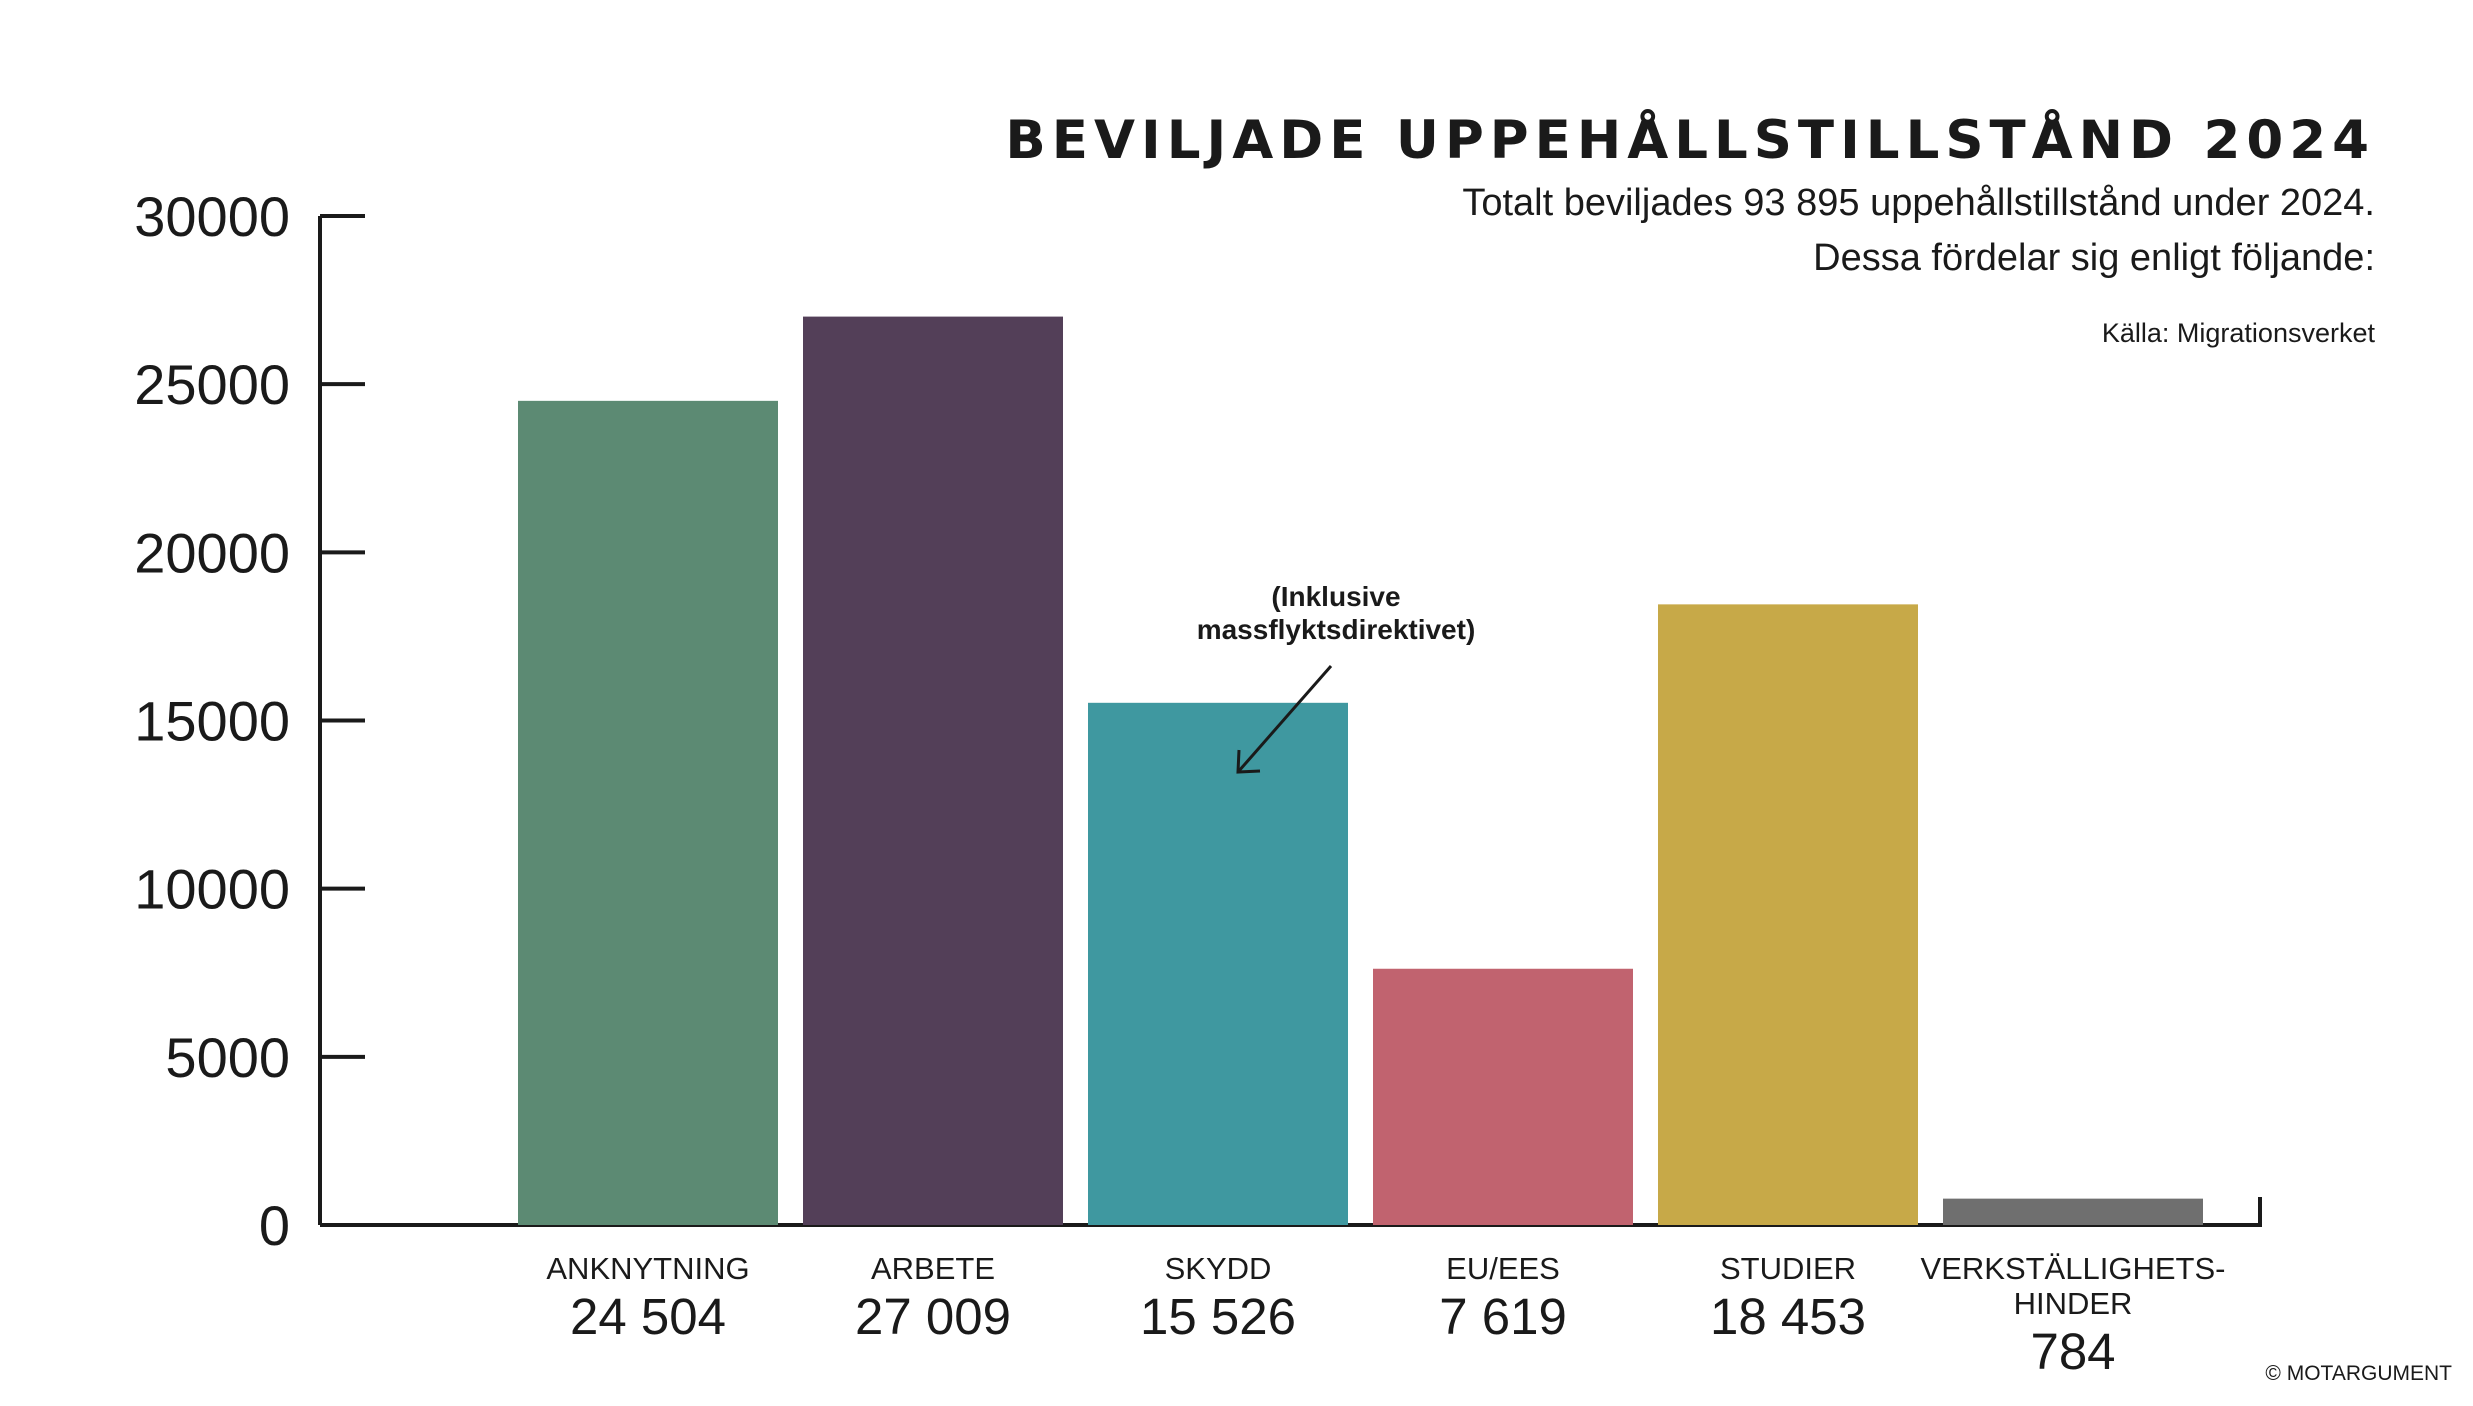 This screenshot has width=2473, height=1406. Describe the element at coordinates (2358, 1373) in the screenshot. I see `copyright-text: © MOTARGUMENT` at that location.